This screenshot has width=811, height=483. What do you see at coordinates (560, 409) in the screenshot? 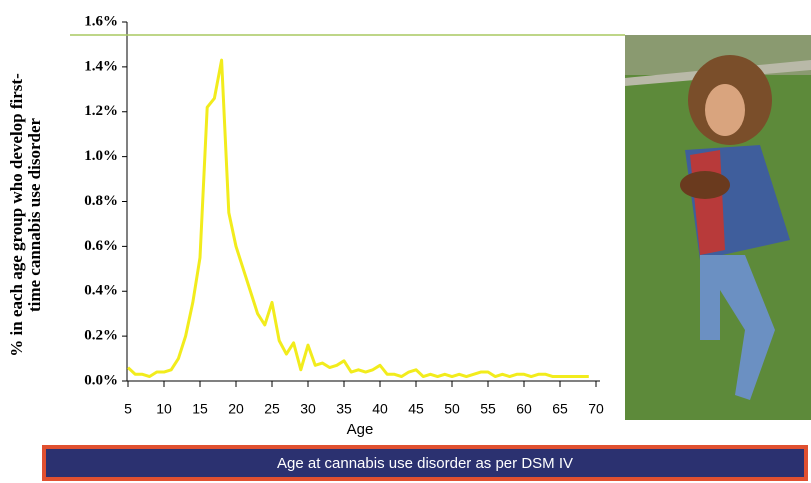
I see `x-tick-label: 65` at bounding box center [560, 409].